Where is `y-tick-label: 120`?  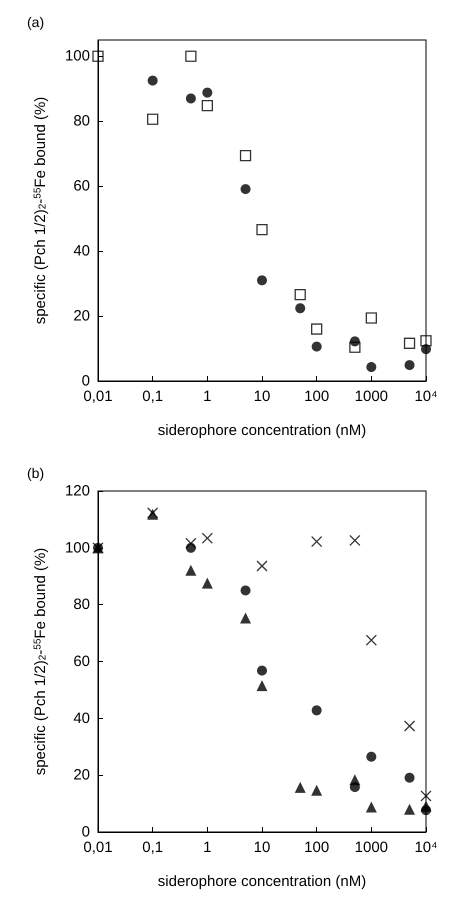
y-tick-label: 120 is located at coordinates (77, 491).